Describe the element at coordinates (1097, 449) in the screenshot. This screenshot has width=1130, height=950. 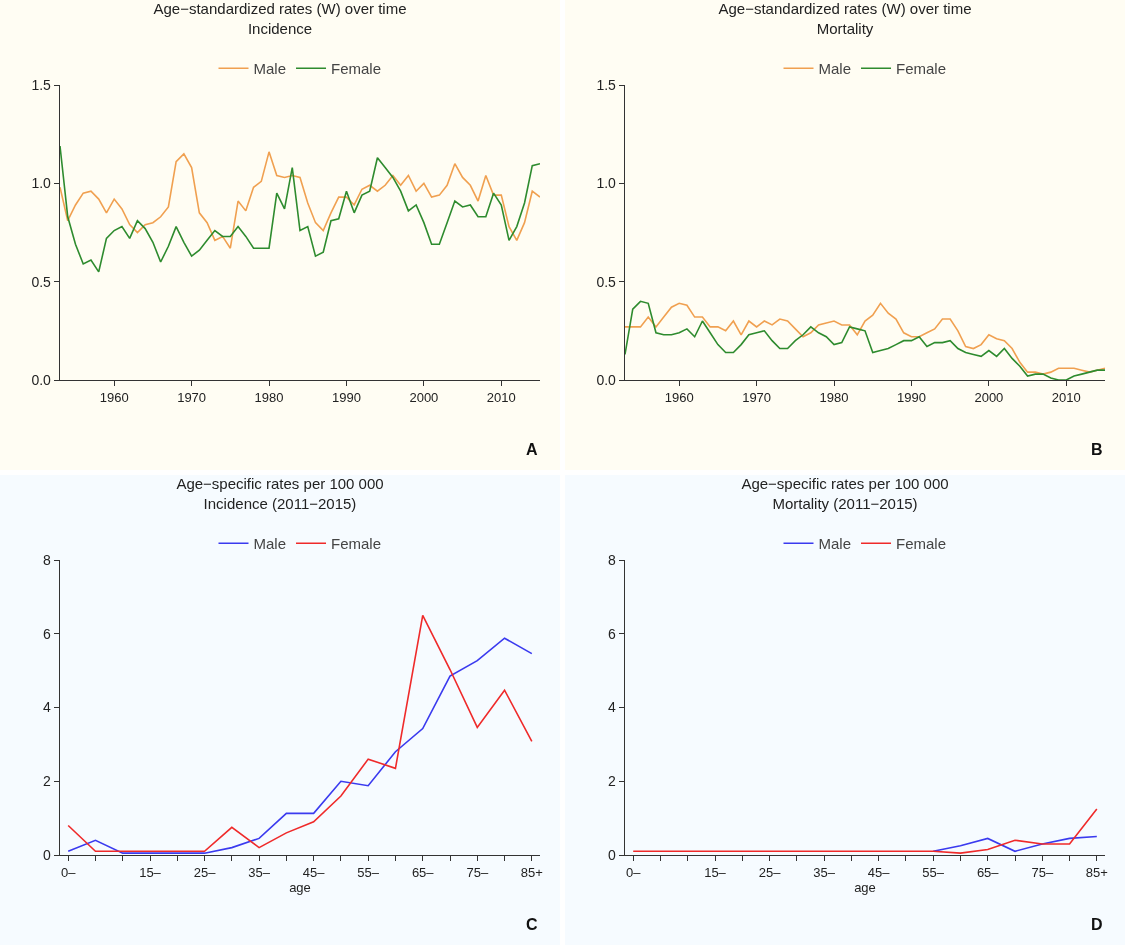
I see `text: B` at that location.